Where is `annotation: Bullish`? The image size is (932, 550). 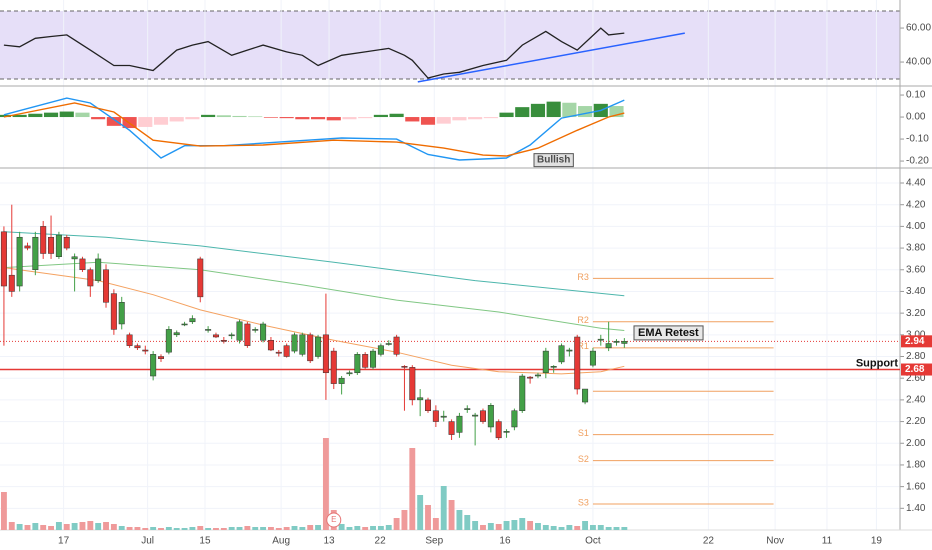 annotation: Bullish is located at coordinates (553, 160).